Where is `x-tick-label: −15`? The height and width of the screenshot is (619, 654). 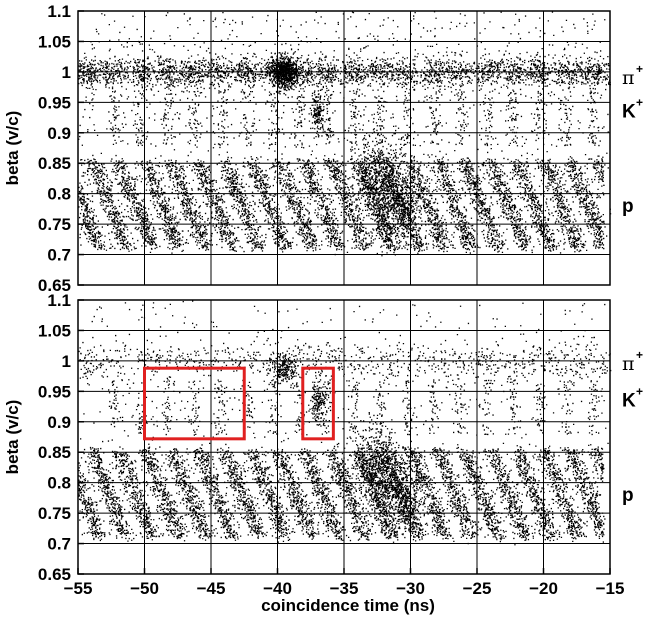 x-tick-label: −15 is located at coordinates (610, 588).